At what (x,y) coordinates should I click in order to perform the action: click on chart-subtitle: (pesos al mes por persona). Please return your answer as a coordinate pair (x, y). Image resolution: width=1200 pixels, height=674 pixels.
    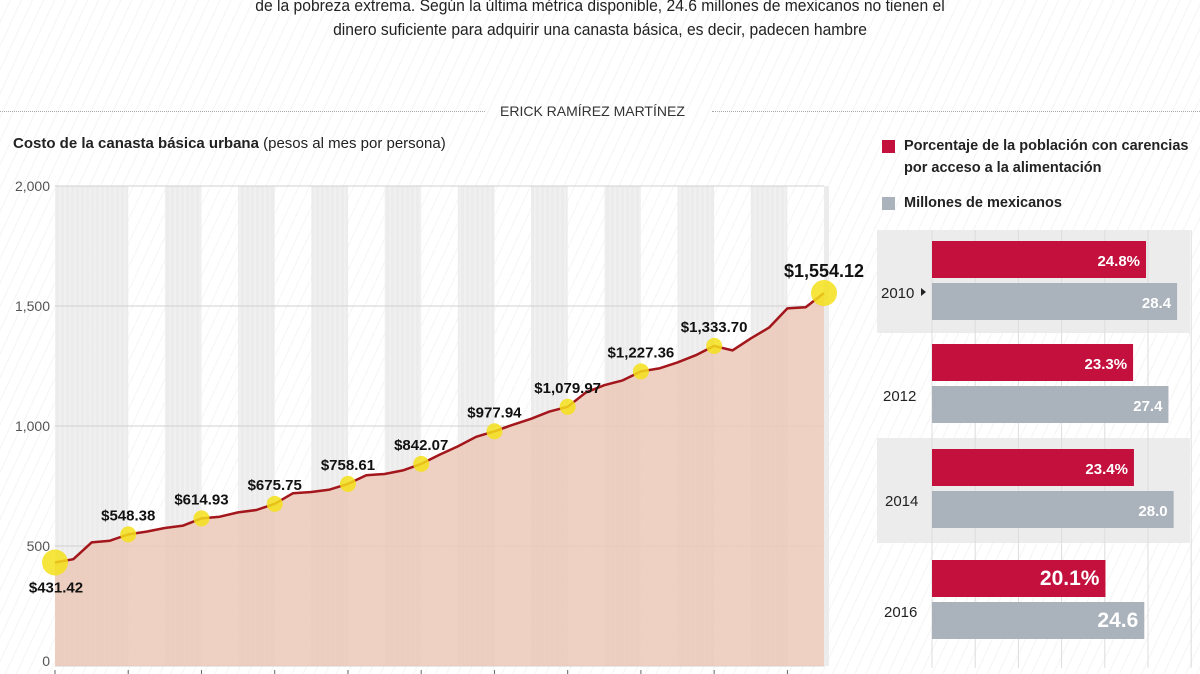
    Looking at the image, I should click on (354, 143).